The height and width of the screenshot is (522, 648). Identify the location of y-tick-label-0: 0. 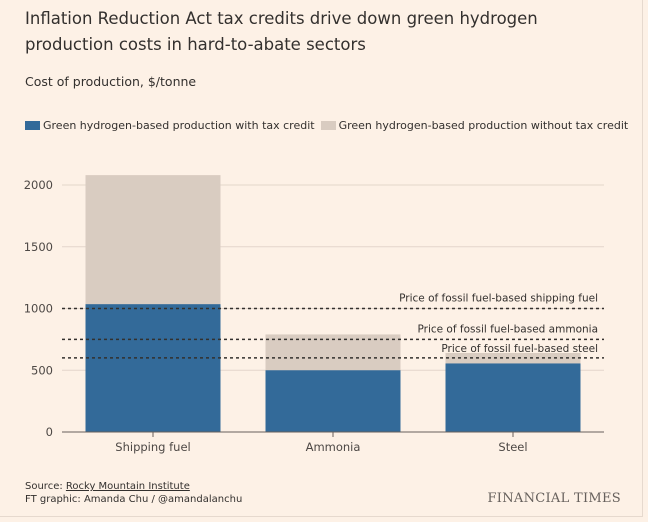
(49, 432).